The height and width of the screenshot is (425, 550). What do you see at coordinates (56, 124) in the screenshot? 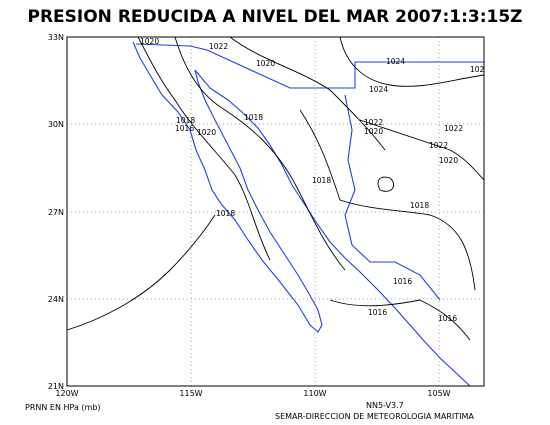
I see `lat-label: 30N` at bounding box center [56, 124].